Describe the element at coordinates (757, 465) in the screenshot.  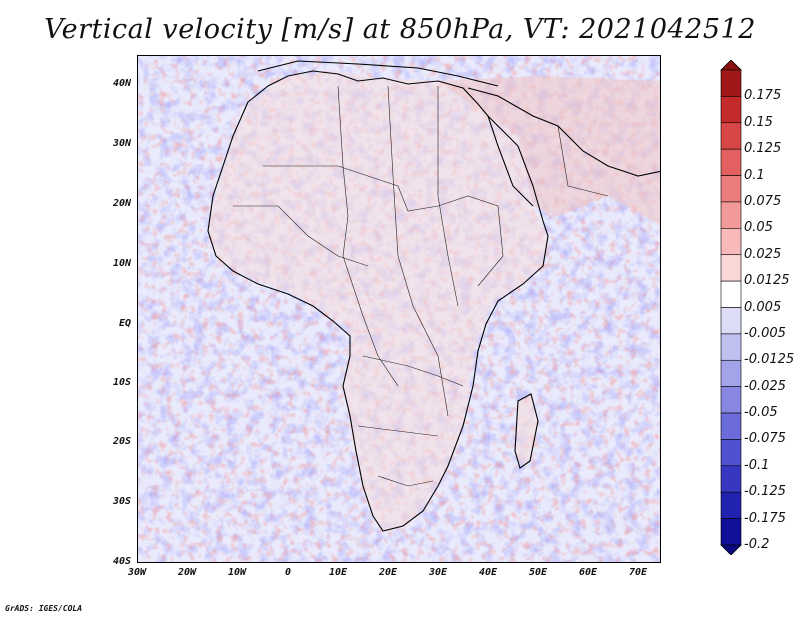
I see `colorbar-tick-label: -0.1` at that location.